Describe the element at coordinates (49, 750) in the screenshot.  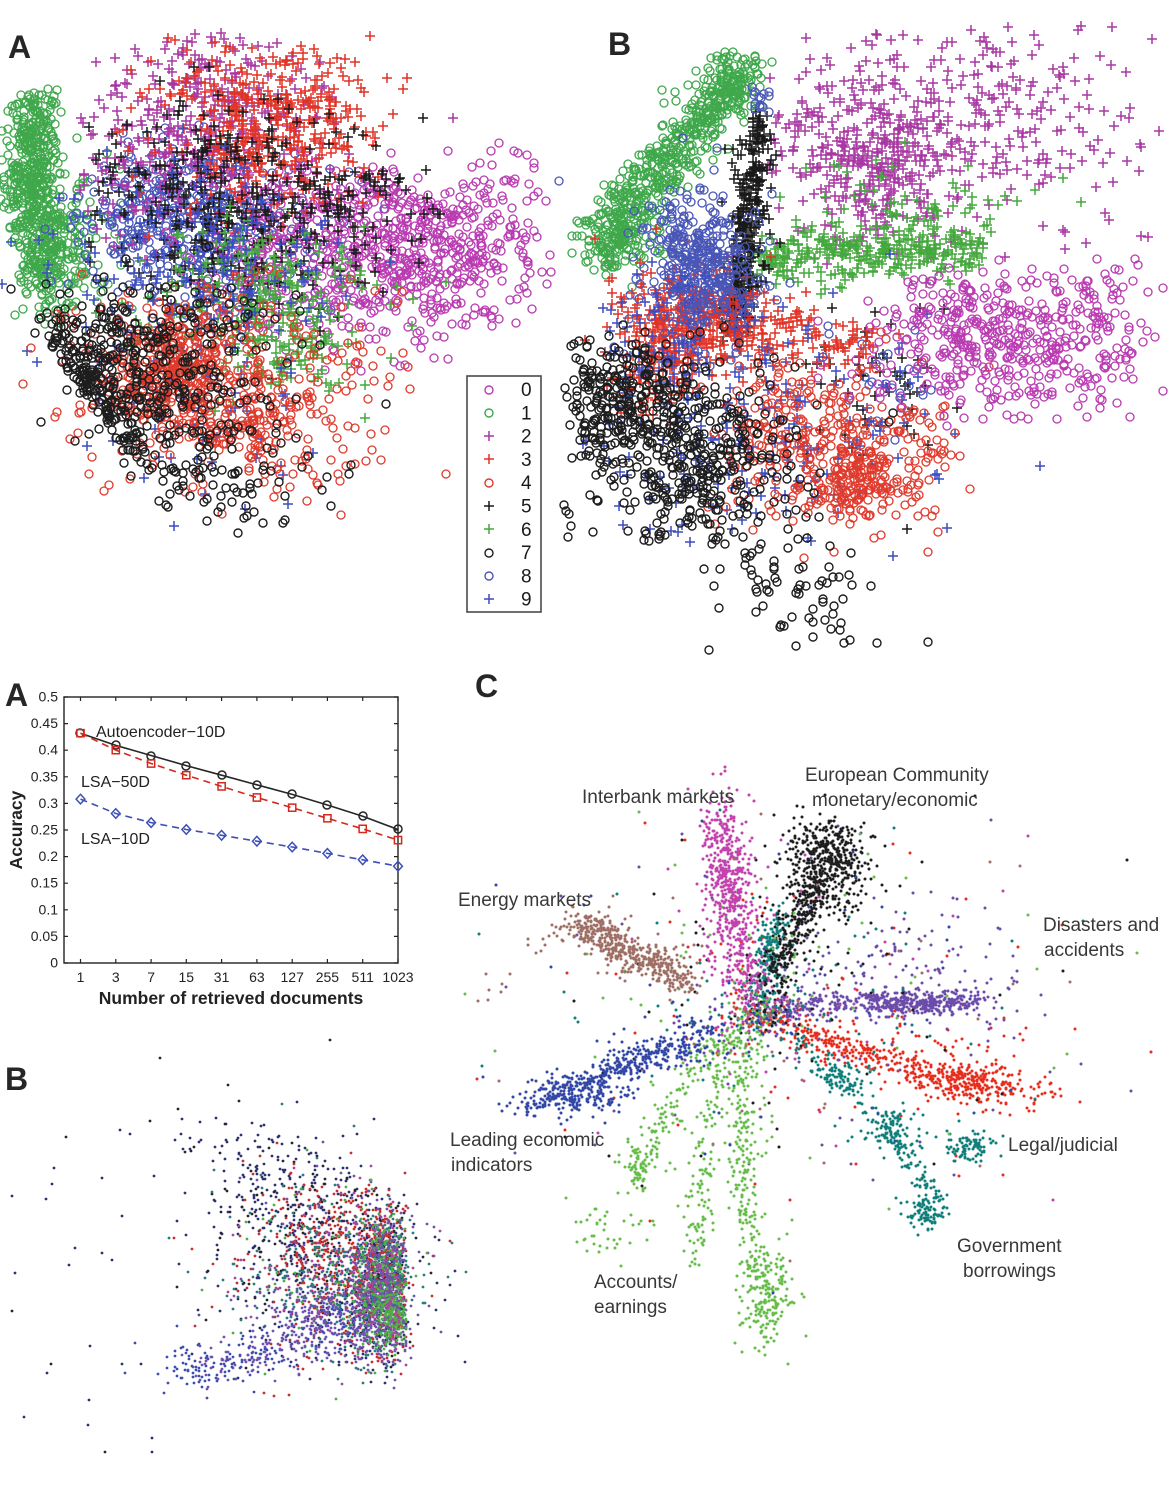
I see `svg-text: 0.4` at that location.